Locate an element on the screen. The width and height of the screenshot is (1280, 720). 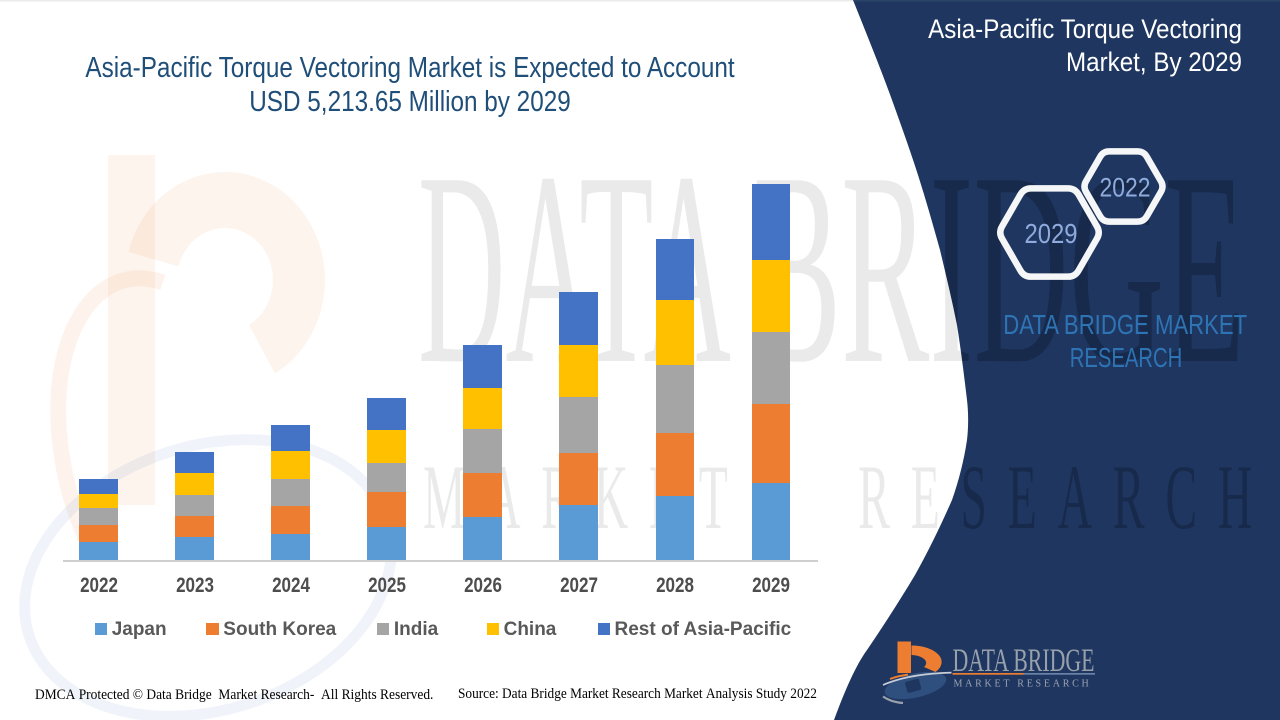
svg-text: 2022 is located at coordinates (1125, 188).